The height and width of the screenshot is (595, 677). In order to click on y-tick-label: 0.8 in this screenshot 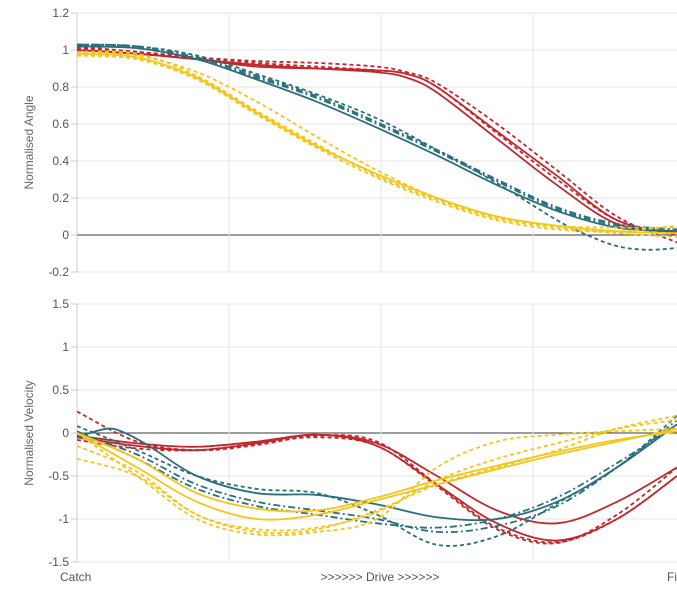, I will do `click(60, 87)`.